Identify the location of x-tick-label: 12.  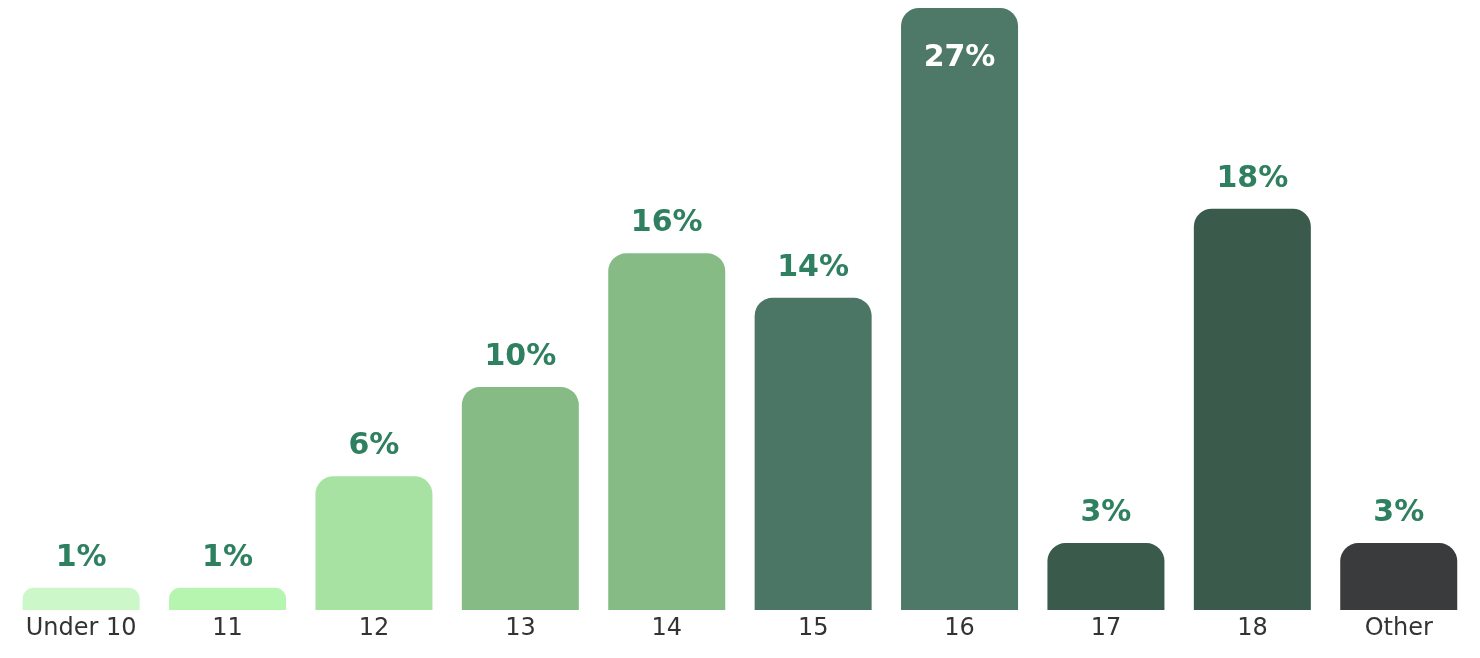
(374, 627).